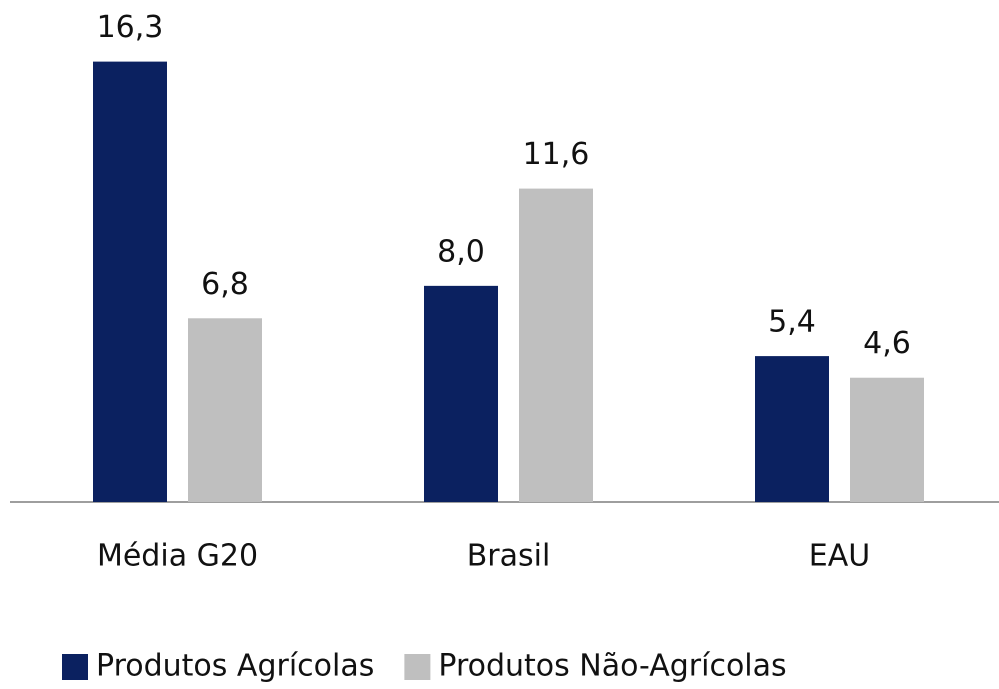  What do you see at coordinates (612, 666) in the screenshot?
I see `legend-label: Produtos Não-Agrícolas` at bounding box center [612, 666].